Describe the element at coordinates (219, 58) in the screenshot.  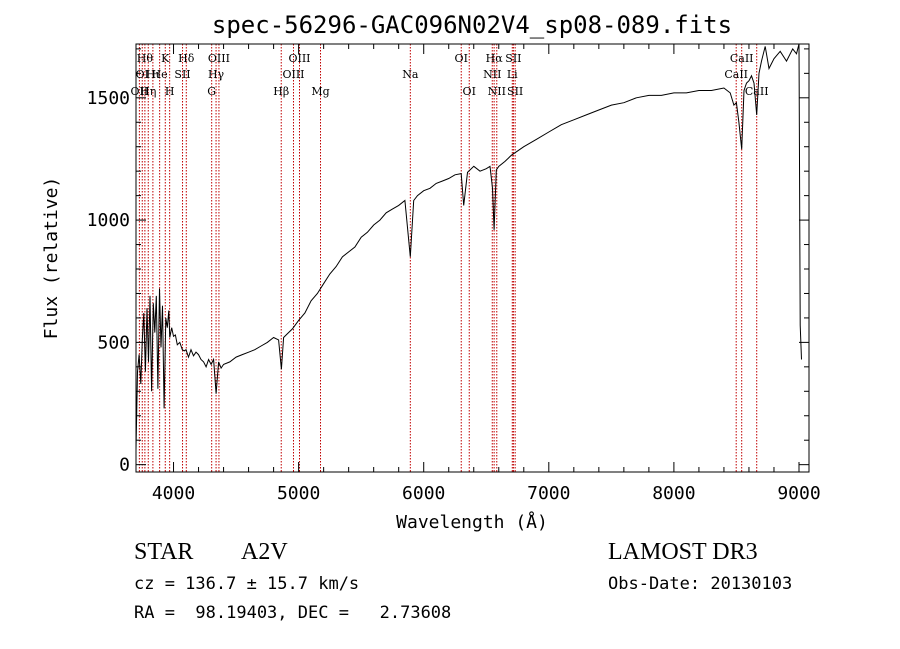
I see `line-label-12: OIII` at that location.